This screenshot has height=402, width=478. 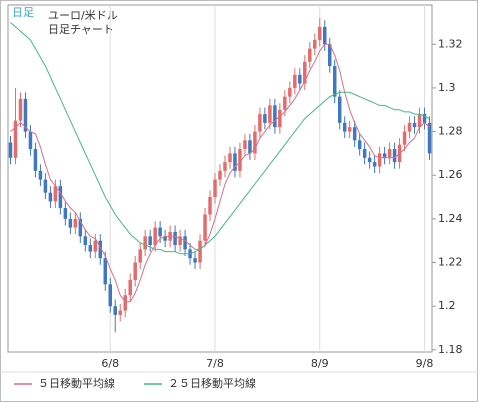 What do you see at coordinates (76, 383) in the screenshot?
I see `legend-label: ５日移動平均線` at bounding box center [76, 383].